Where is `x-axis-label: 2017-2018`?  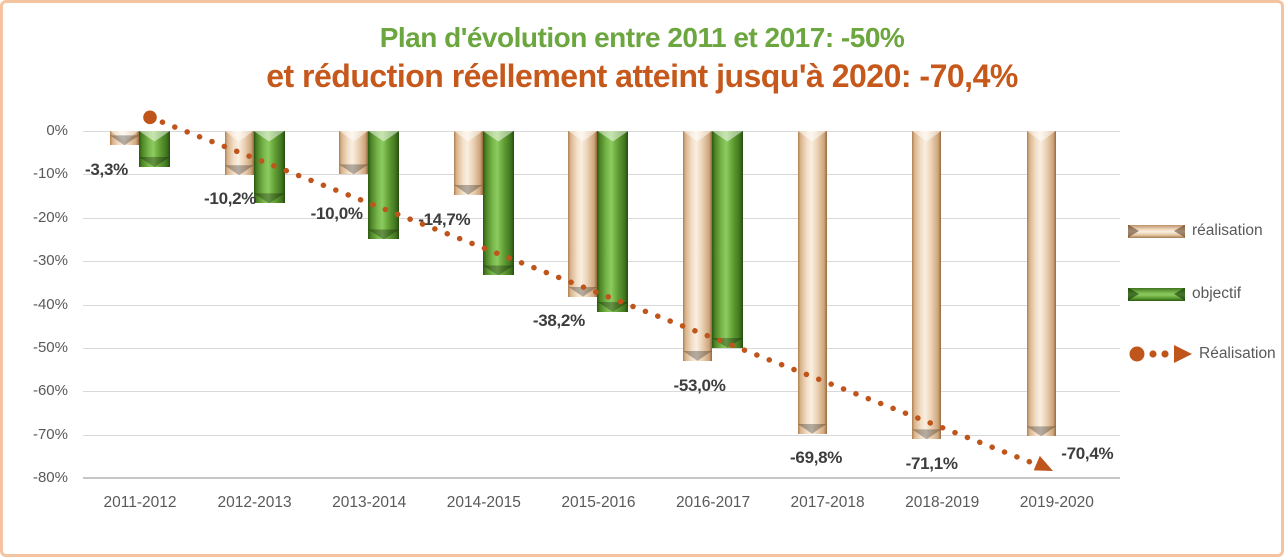
x-axis-label: 2017-2018 is located at coordinates (827, 502).